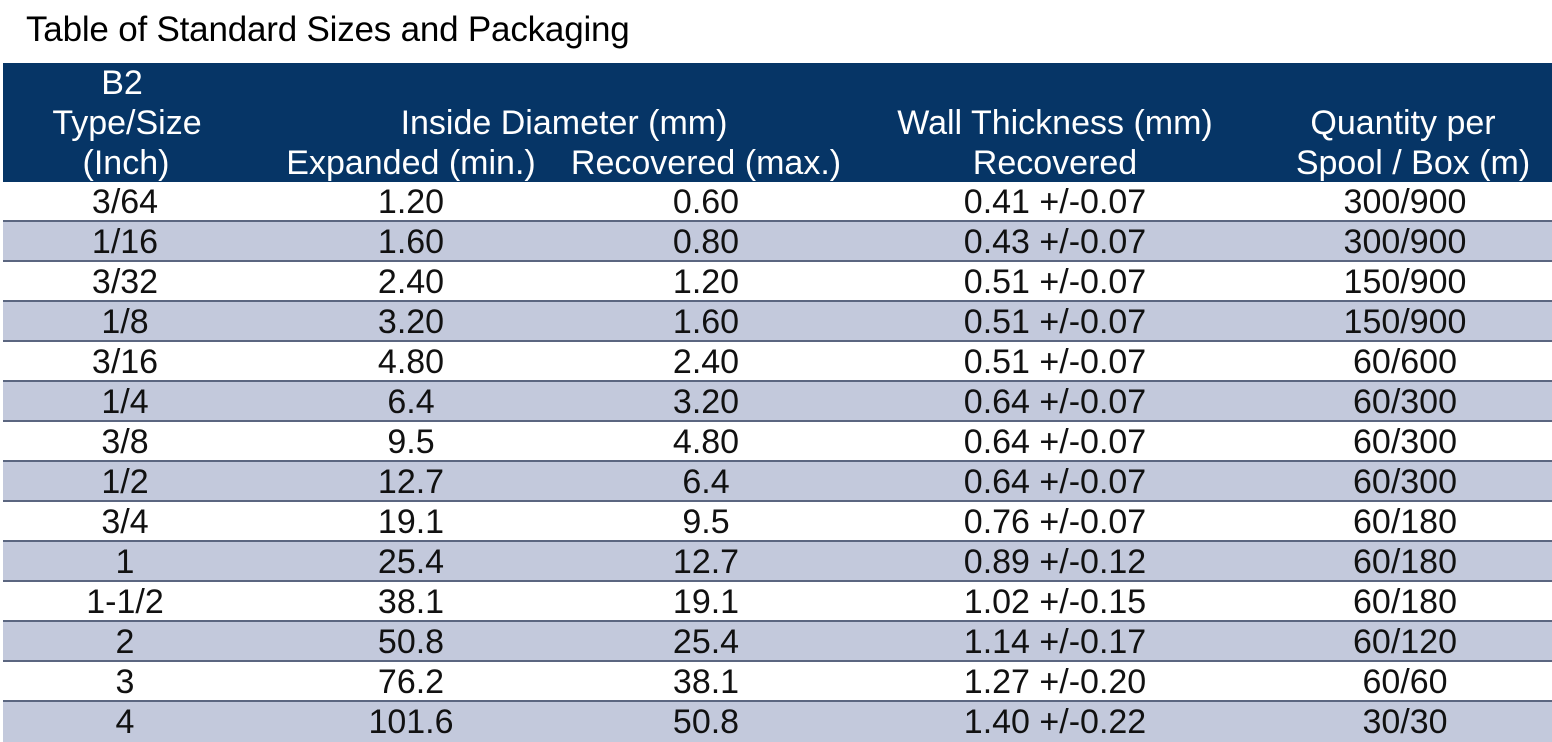 The height and width of the screenshot is (742, 1552). What do you see at coordinates (126, 163) in the screenshot?
I see `header-type-size-line3: (Inch)` at bounding box center [126, 163].